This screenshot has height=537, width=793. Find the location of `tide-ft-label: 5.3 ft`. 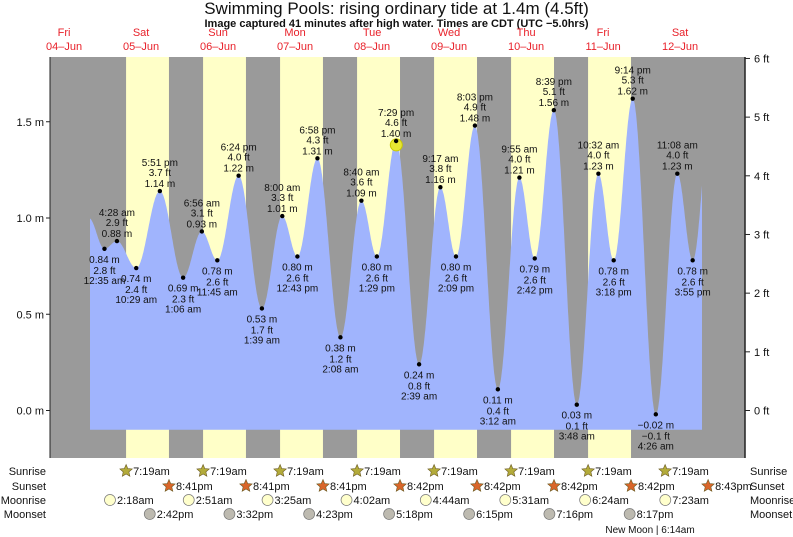

tide-ft-label: 5.3 ft is located at coordinates (633, 81).